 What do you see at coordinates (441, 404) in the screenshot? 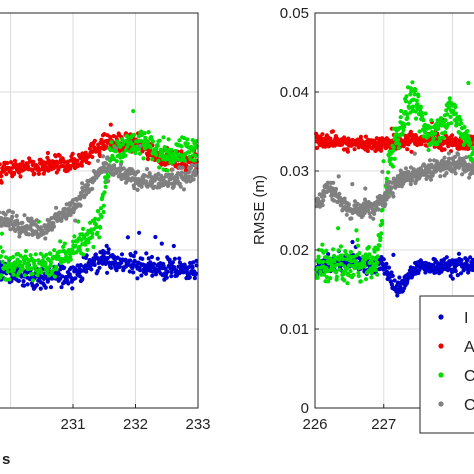
I see `legend-marker` at bounding box center [441, 404].